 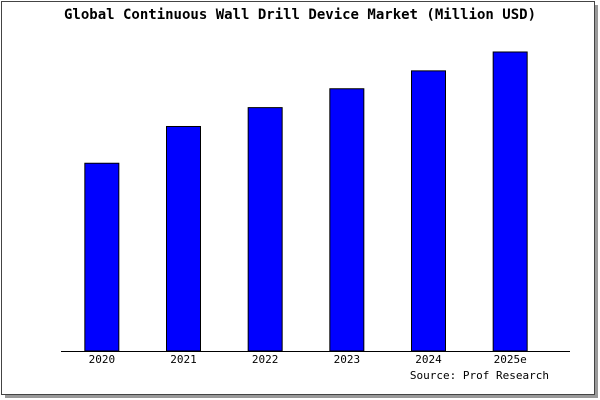 I want to click on x-tick-label: 2023, so click(x=347, y=359).